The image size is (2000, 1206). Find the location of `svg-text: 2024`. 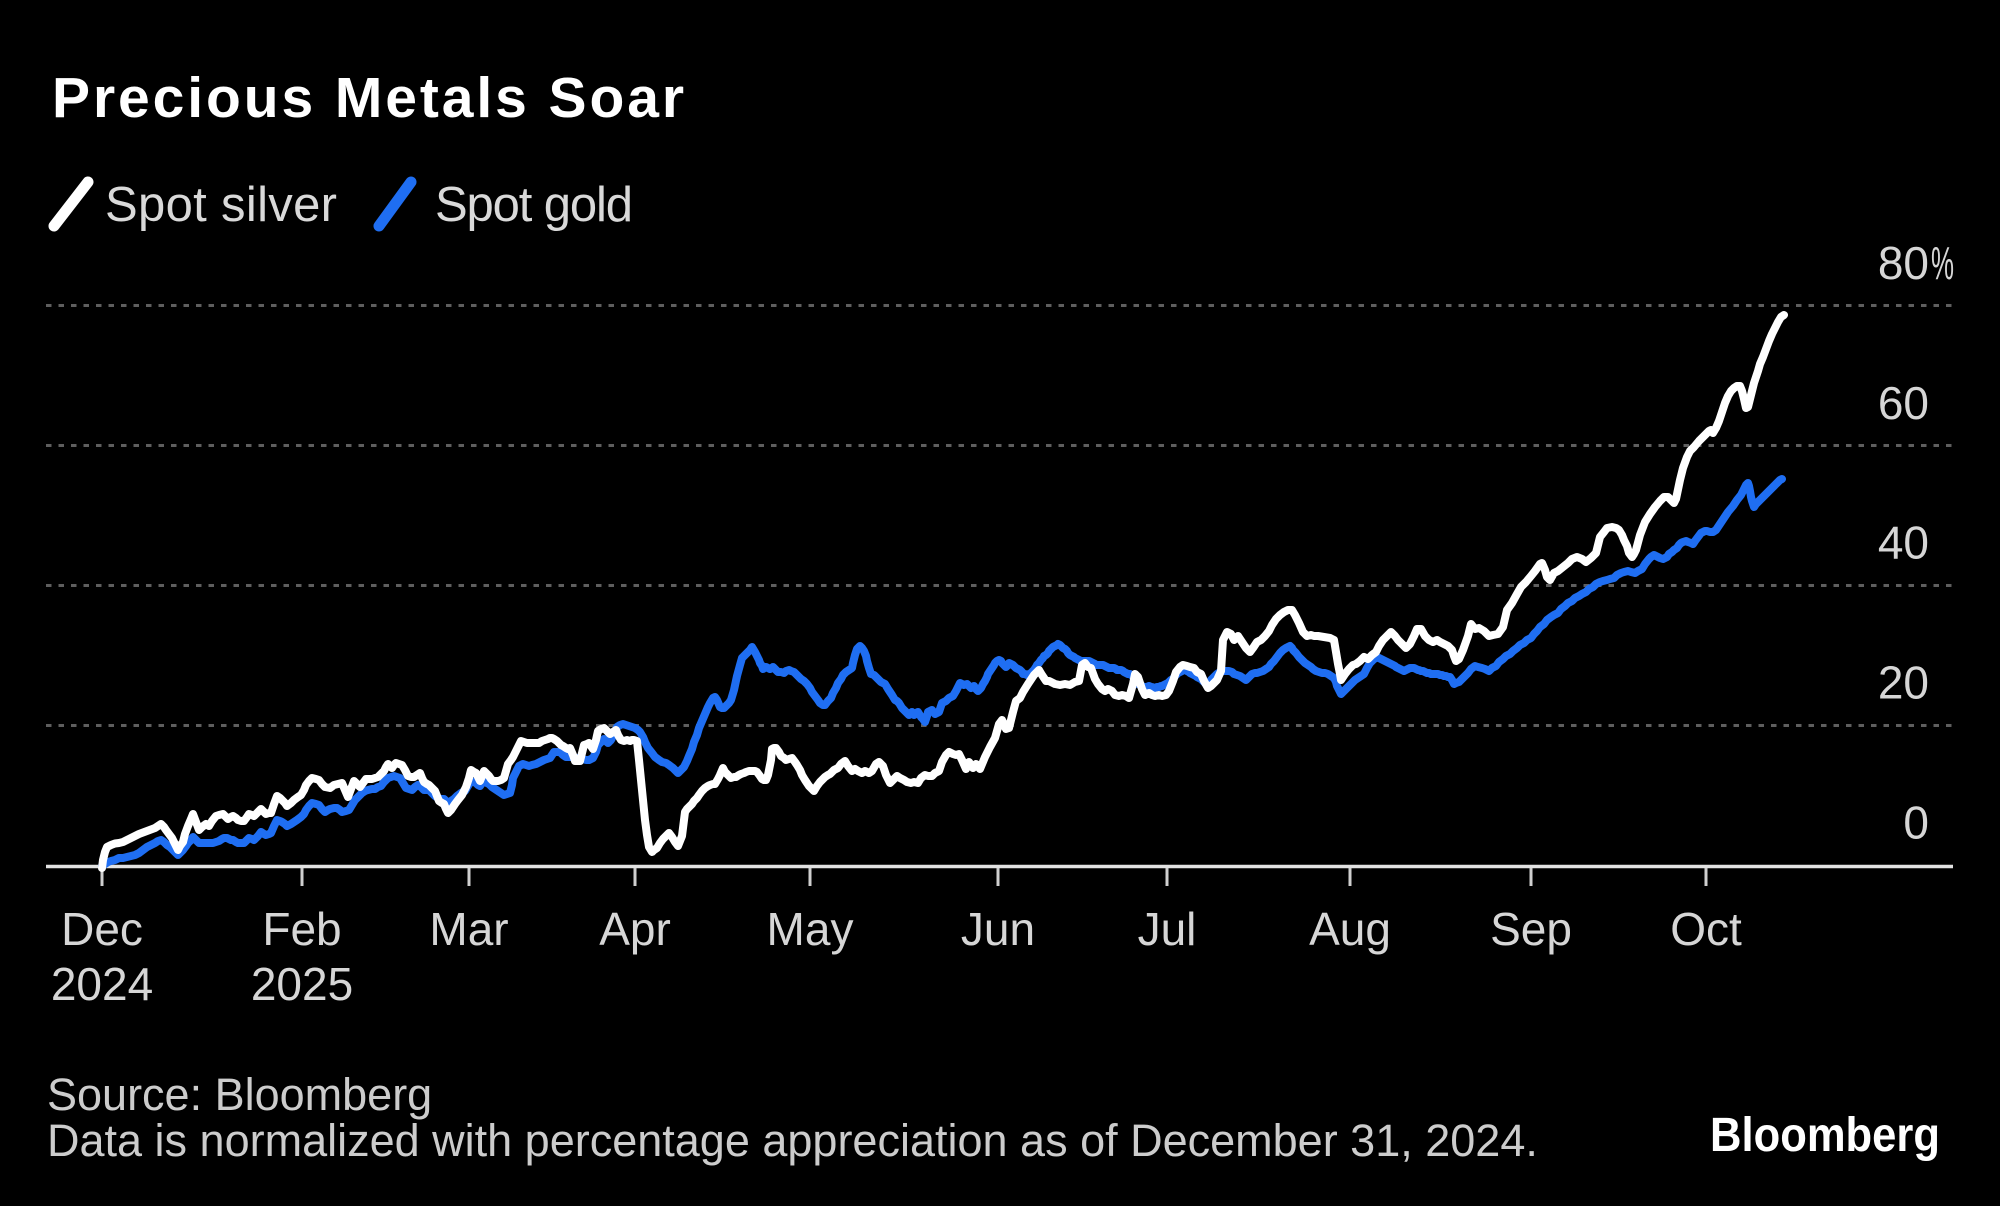

svg-text: 2024 is located at coordinates (102, 984).